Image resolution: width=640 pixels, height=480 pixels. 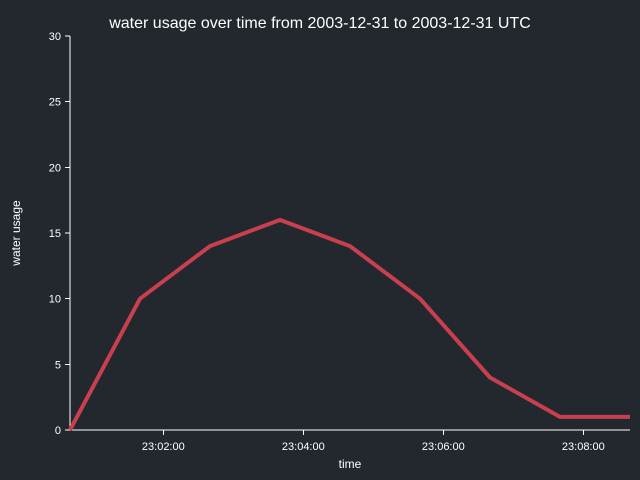 What do you see at coordinates (16, 233) in the screenshot?
I see `y-axis-label: water usage` at bounding box center [16, 233].